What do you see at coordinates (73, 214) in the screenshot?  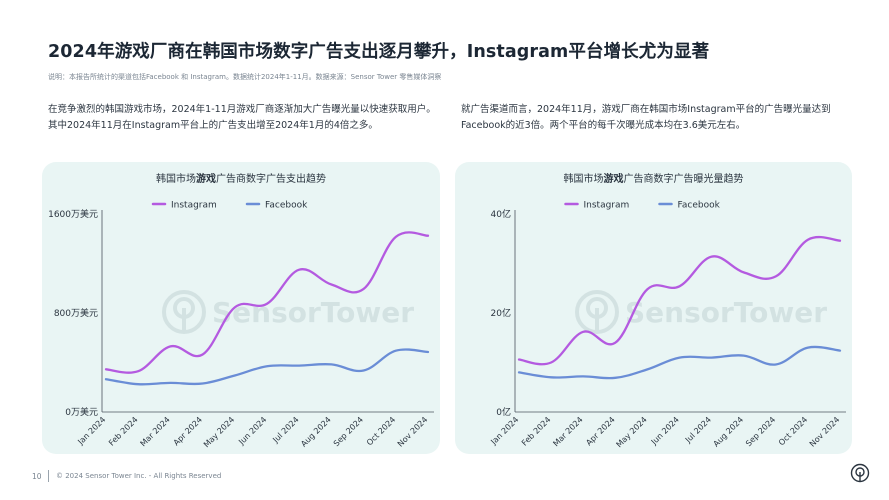 I see `y-tick-label: 1600万美元` at bounding box center [73, 214].